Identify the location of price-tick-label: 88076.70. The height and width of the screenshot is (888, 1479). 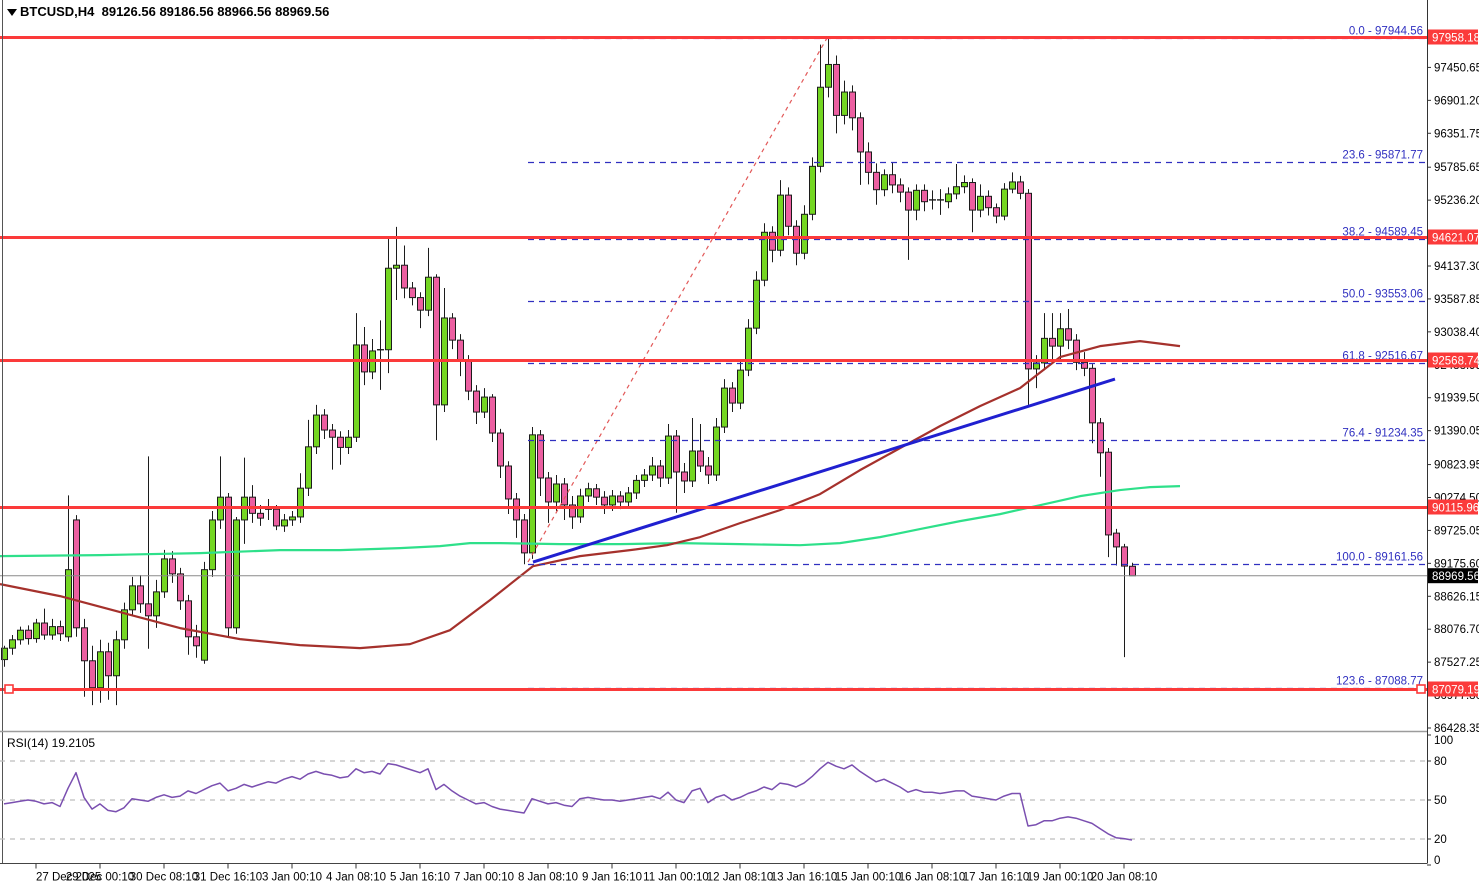
(1456, 630).